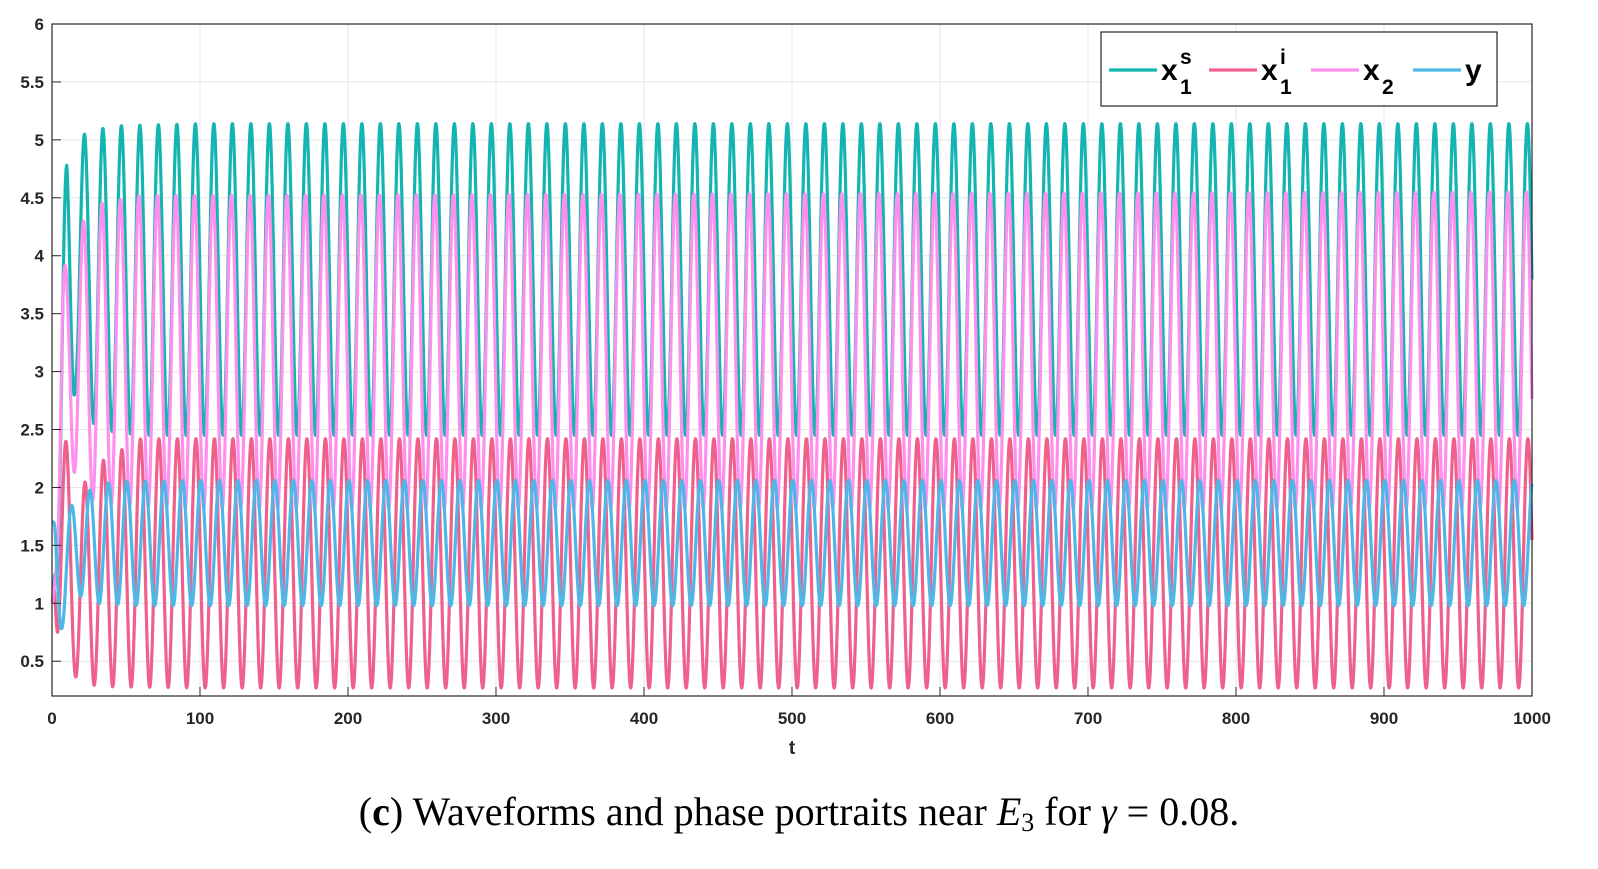 The image size is (1598, 869). What do you see at coordinates (940, 718) in the screenshot?
I see `x-tick-label: 600` at bounding box center [940, 718].